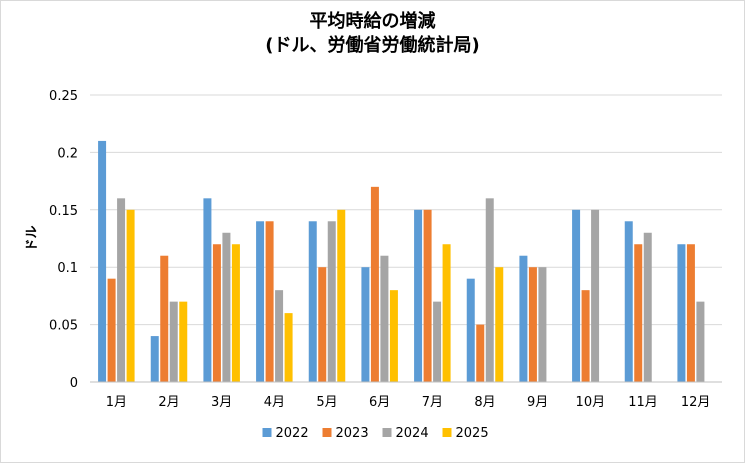 Image resolution: width=745 pixels, height=463 pixels. Describe the element at coordinates (537, 402) in the screenshot. I see `x-tick-label: 9月` at that location.